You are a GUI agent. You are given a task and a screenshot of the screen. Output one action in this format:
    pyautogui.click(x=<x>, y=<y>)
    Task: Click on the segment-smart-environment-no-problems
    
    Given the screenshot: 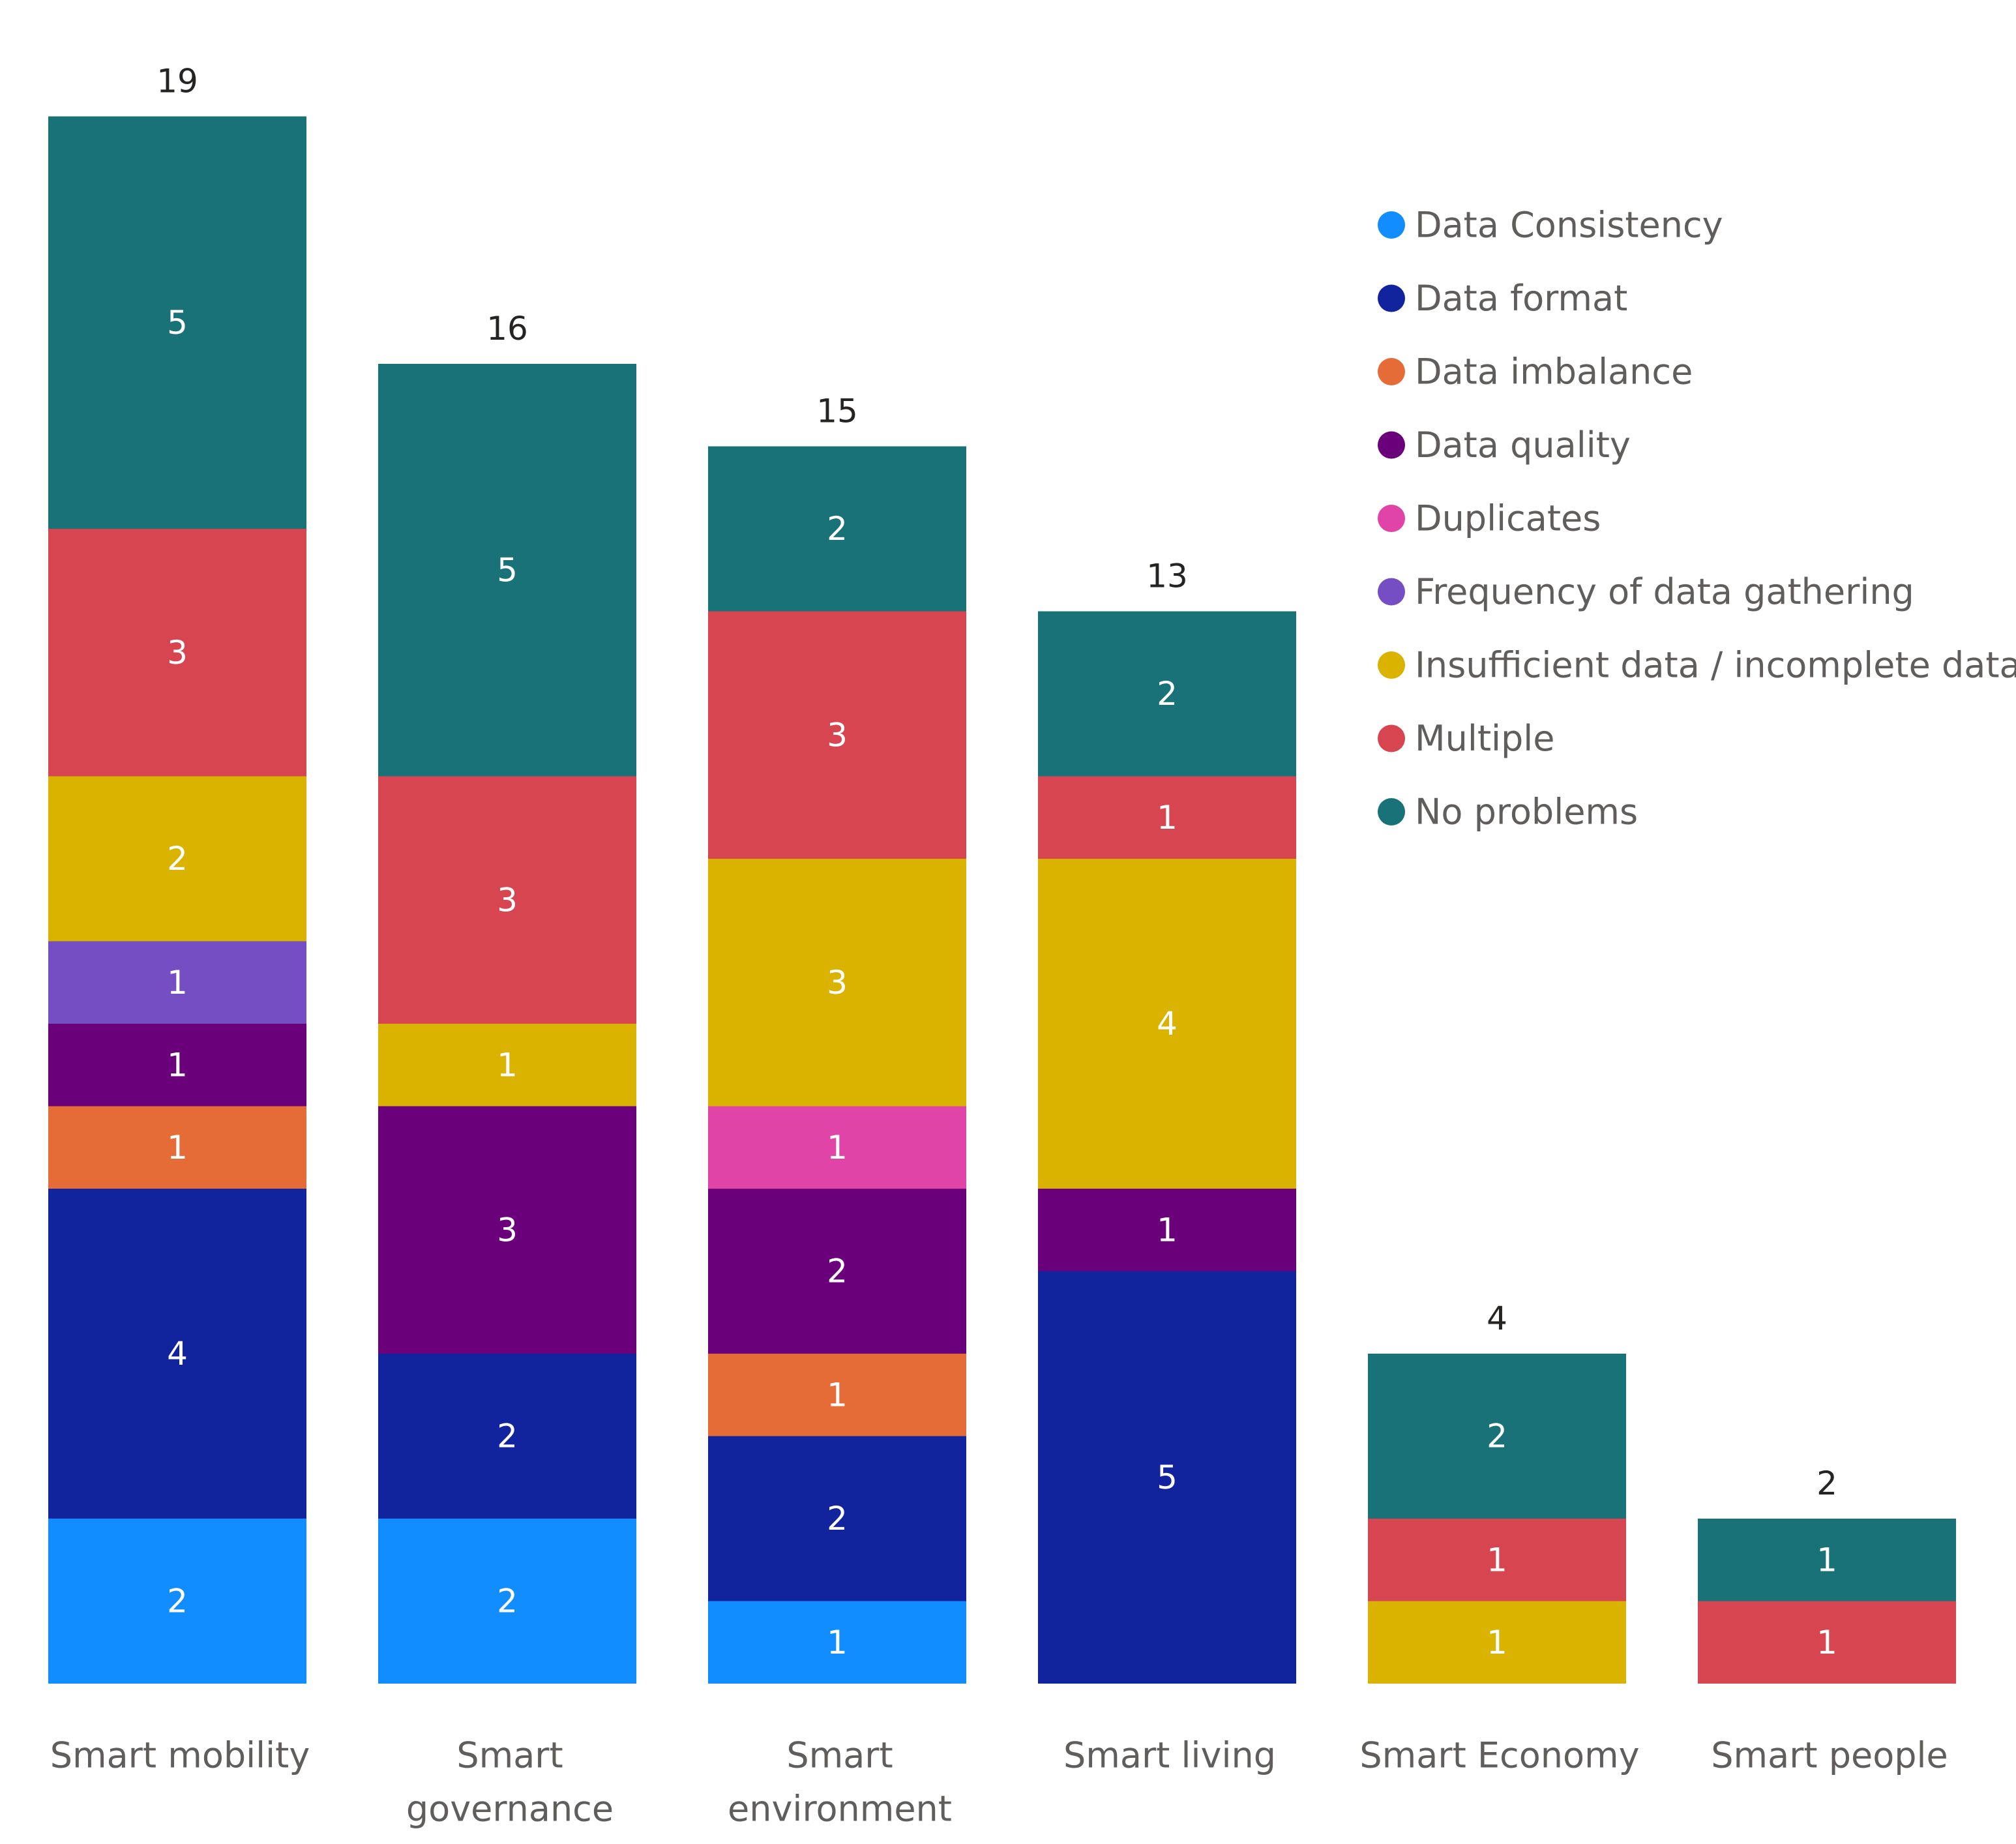 What is the action you would take?
    pyautogui.click(x=837, y=529)
    